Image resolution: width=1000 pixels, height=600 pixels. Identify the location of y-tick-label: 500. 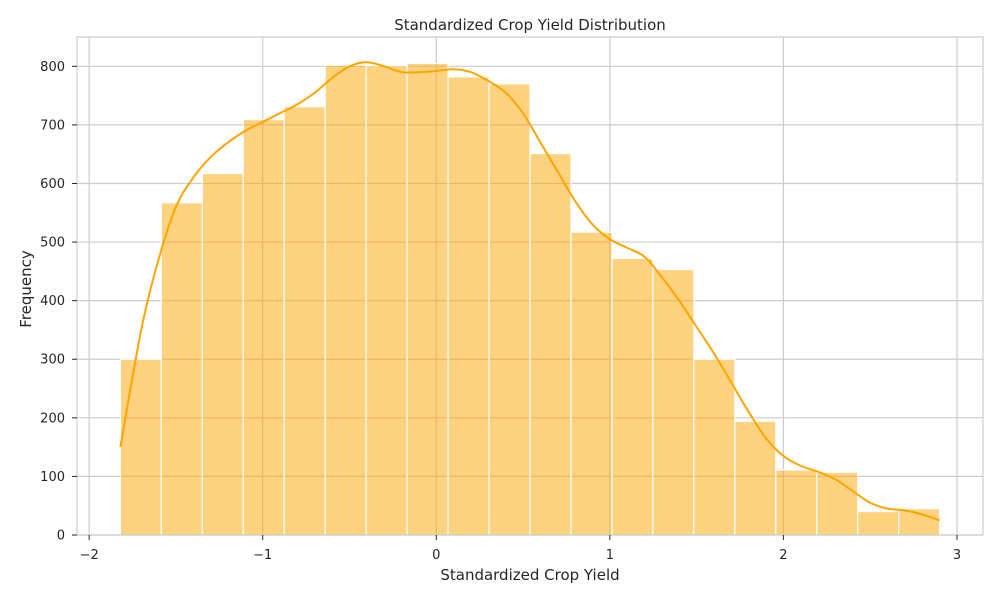
(52, 243).